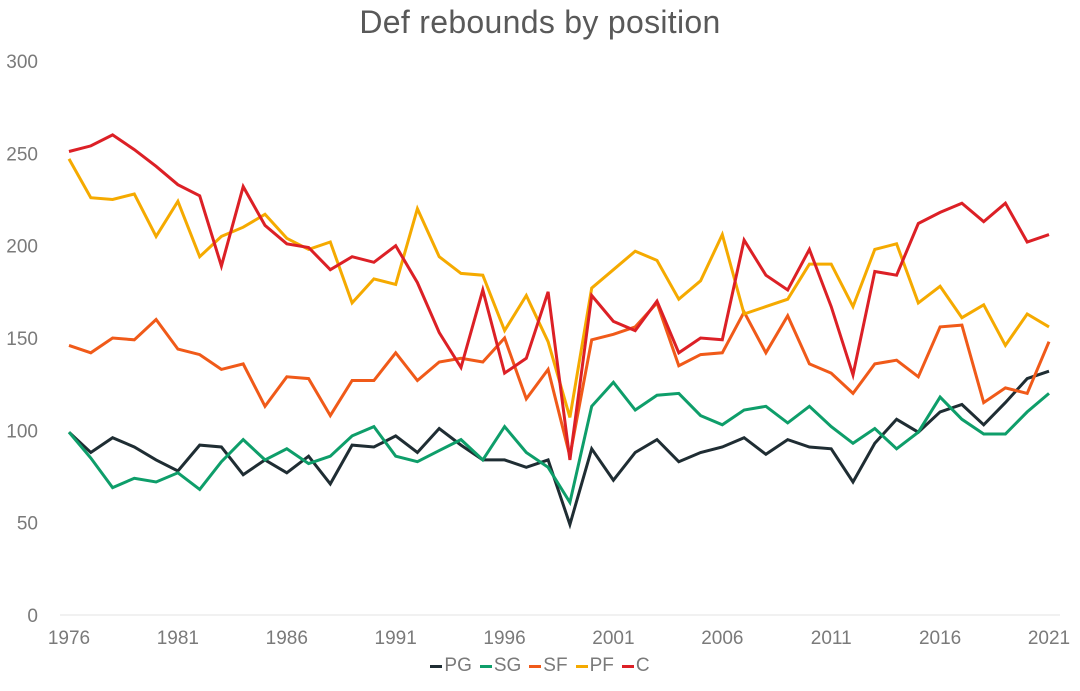  I want to click on x-tick-label: 2011, so click(831, 638).